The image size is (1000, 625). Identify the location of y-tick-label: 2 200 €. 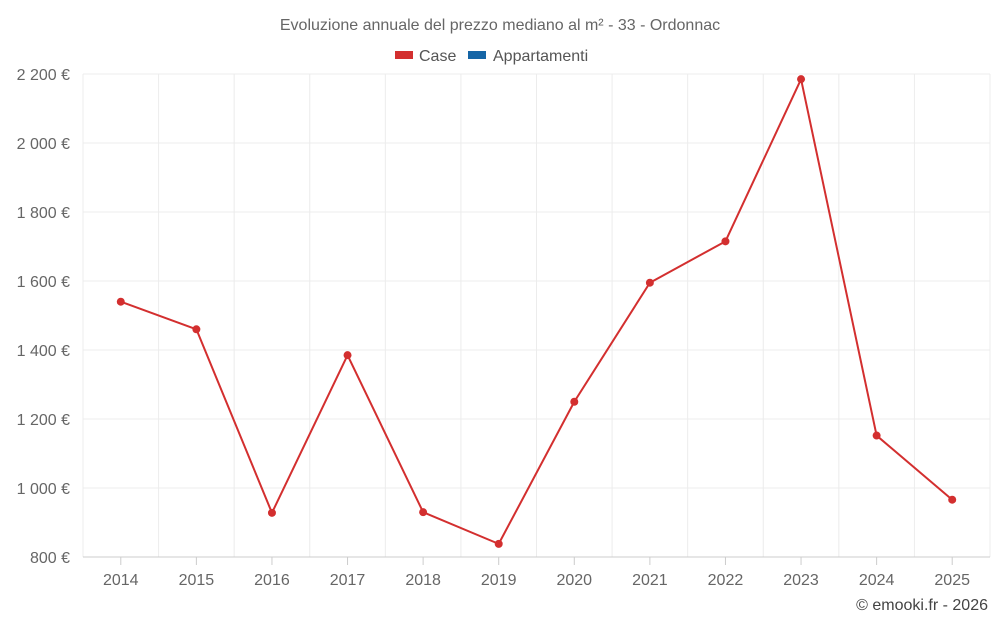
(43, 75).